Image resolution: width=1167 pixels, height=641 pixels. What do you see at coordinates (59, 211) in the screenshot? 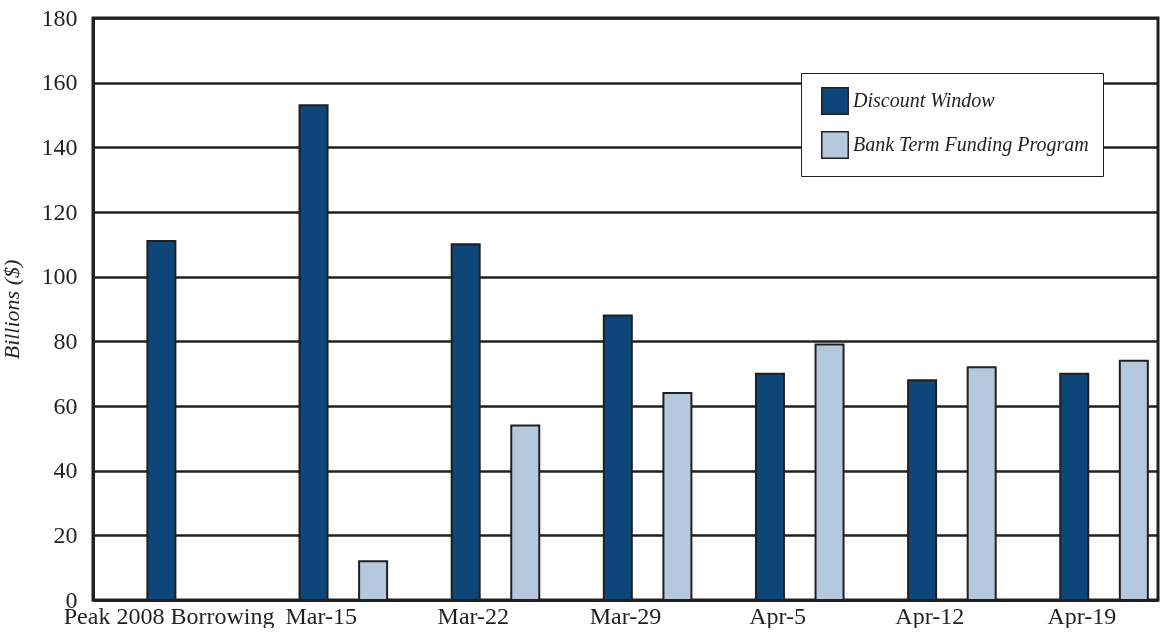
I see `y-tick-label: 120` at bounding box center [59, 211].